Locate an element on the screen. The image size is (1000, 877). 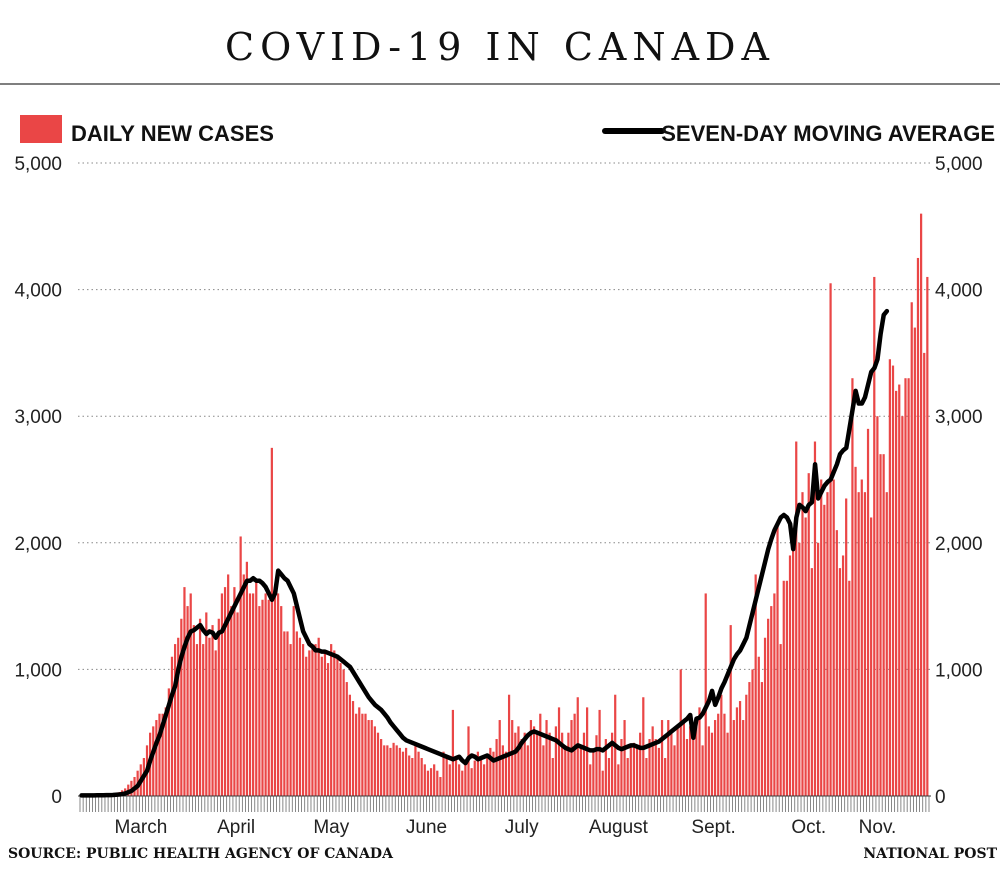
y-tick-label-right: 2,000 is located at coordinates (959, 544).